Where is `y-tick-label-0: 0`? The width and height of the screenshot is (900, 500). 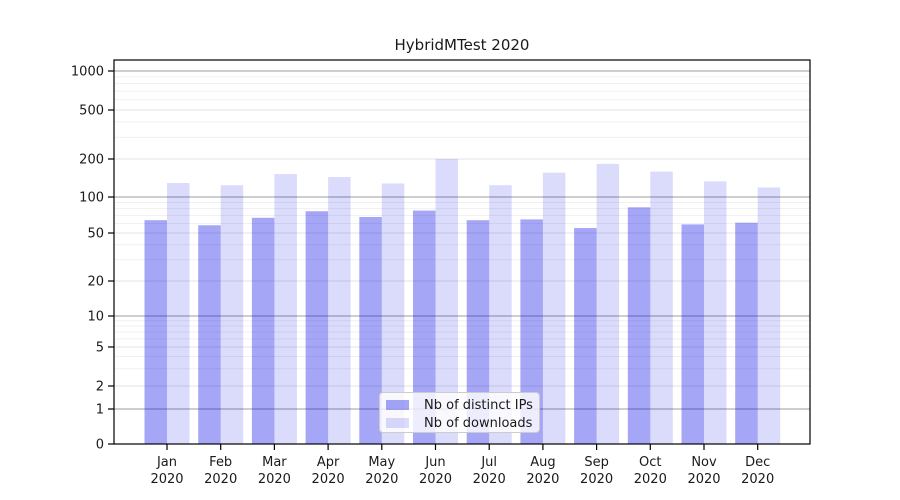
y-tick-label-0: 0 is located at coordinates (100, 445).